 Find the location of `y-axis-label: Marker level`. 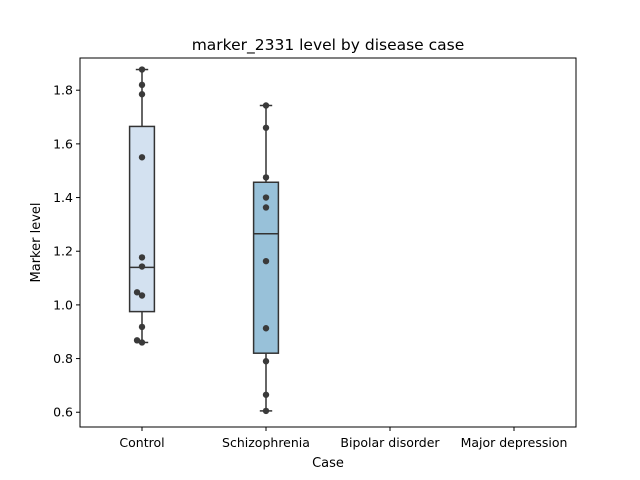

y-axis-label: Marker level is located at coordinates (36, 243).